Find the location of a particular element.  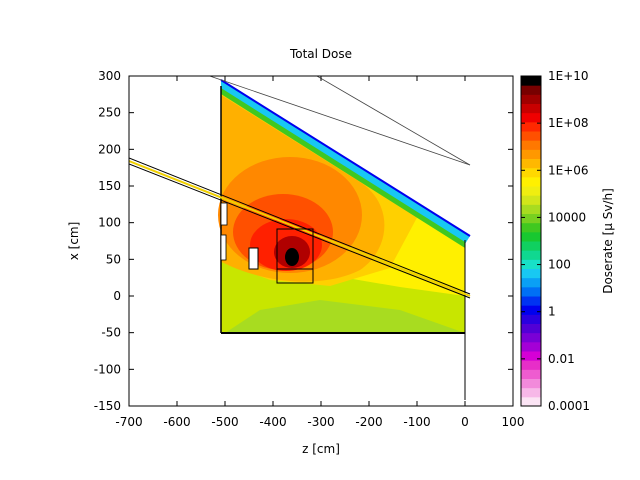

x-axis-label: z [cm] is located at coordinates (321, 449).